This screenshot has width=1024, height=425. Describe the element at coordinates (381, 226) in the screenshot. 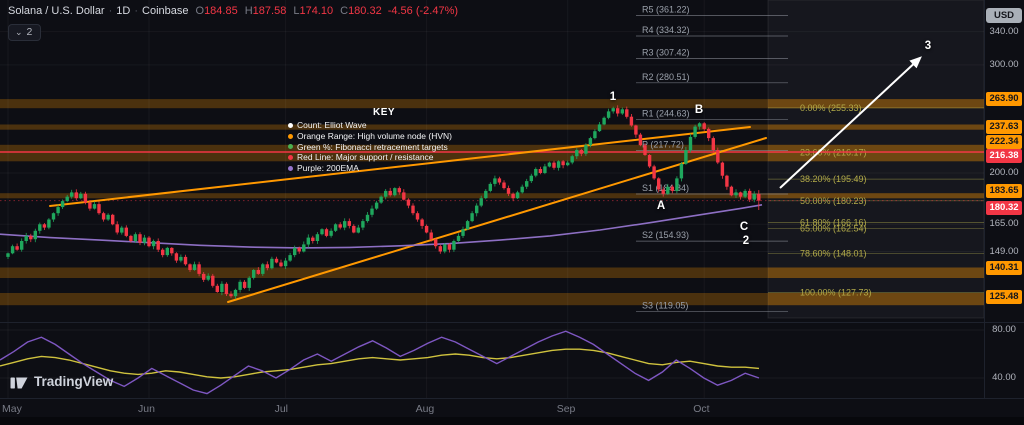

I see `ema-line` at that location.